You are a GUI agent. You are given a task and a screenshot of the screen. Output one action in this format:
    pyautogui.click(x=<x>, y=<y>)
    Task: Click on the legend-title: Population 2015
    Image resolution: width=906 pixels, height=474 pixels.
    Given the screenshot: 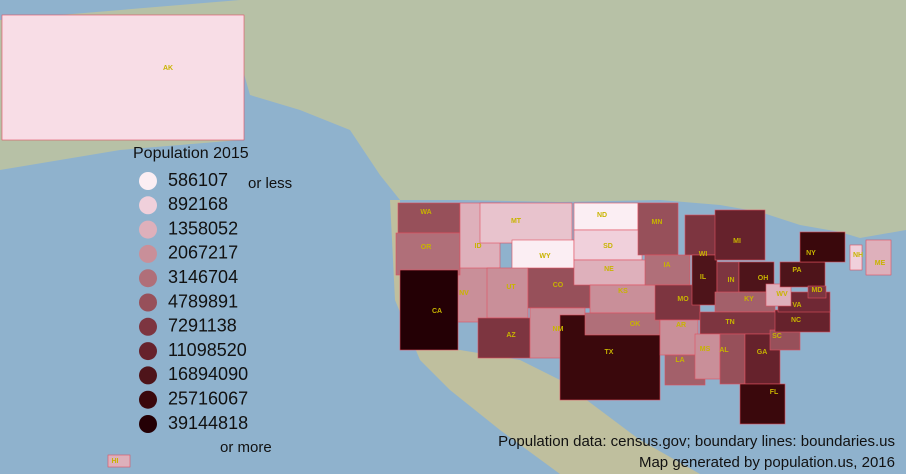 What is the action you would take?
    pyautogui.click(x=191, y=153)
    